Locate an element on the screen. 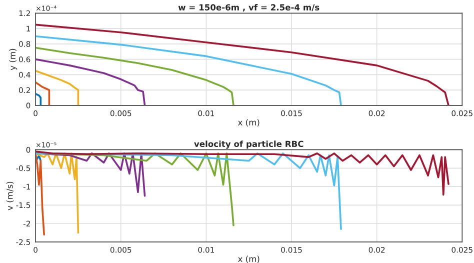 The image size is (474, 263). chart-title: velocity of particle RBC is located at coordinates (249, 144).